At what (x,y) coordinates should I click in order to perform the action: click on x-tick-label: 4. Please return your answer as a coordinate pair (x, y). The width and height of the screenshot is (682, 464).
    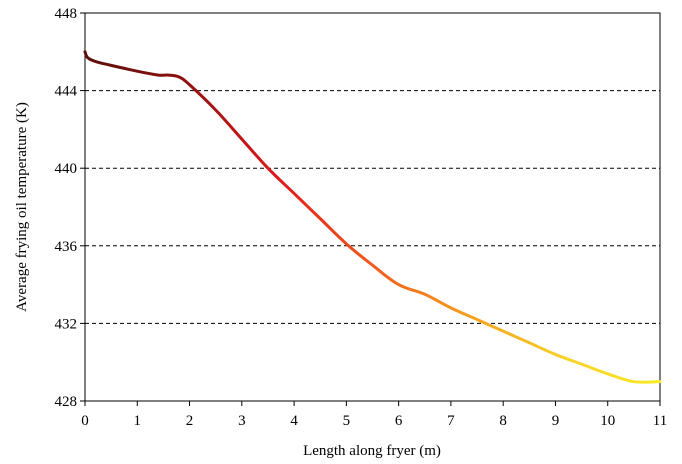
    Looking at the image, I should click on (294, 421).